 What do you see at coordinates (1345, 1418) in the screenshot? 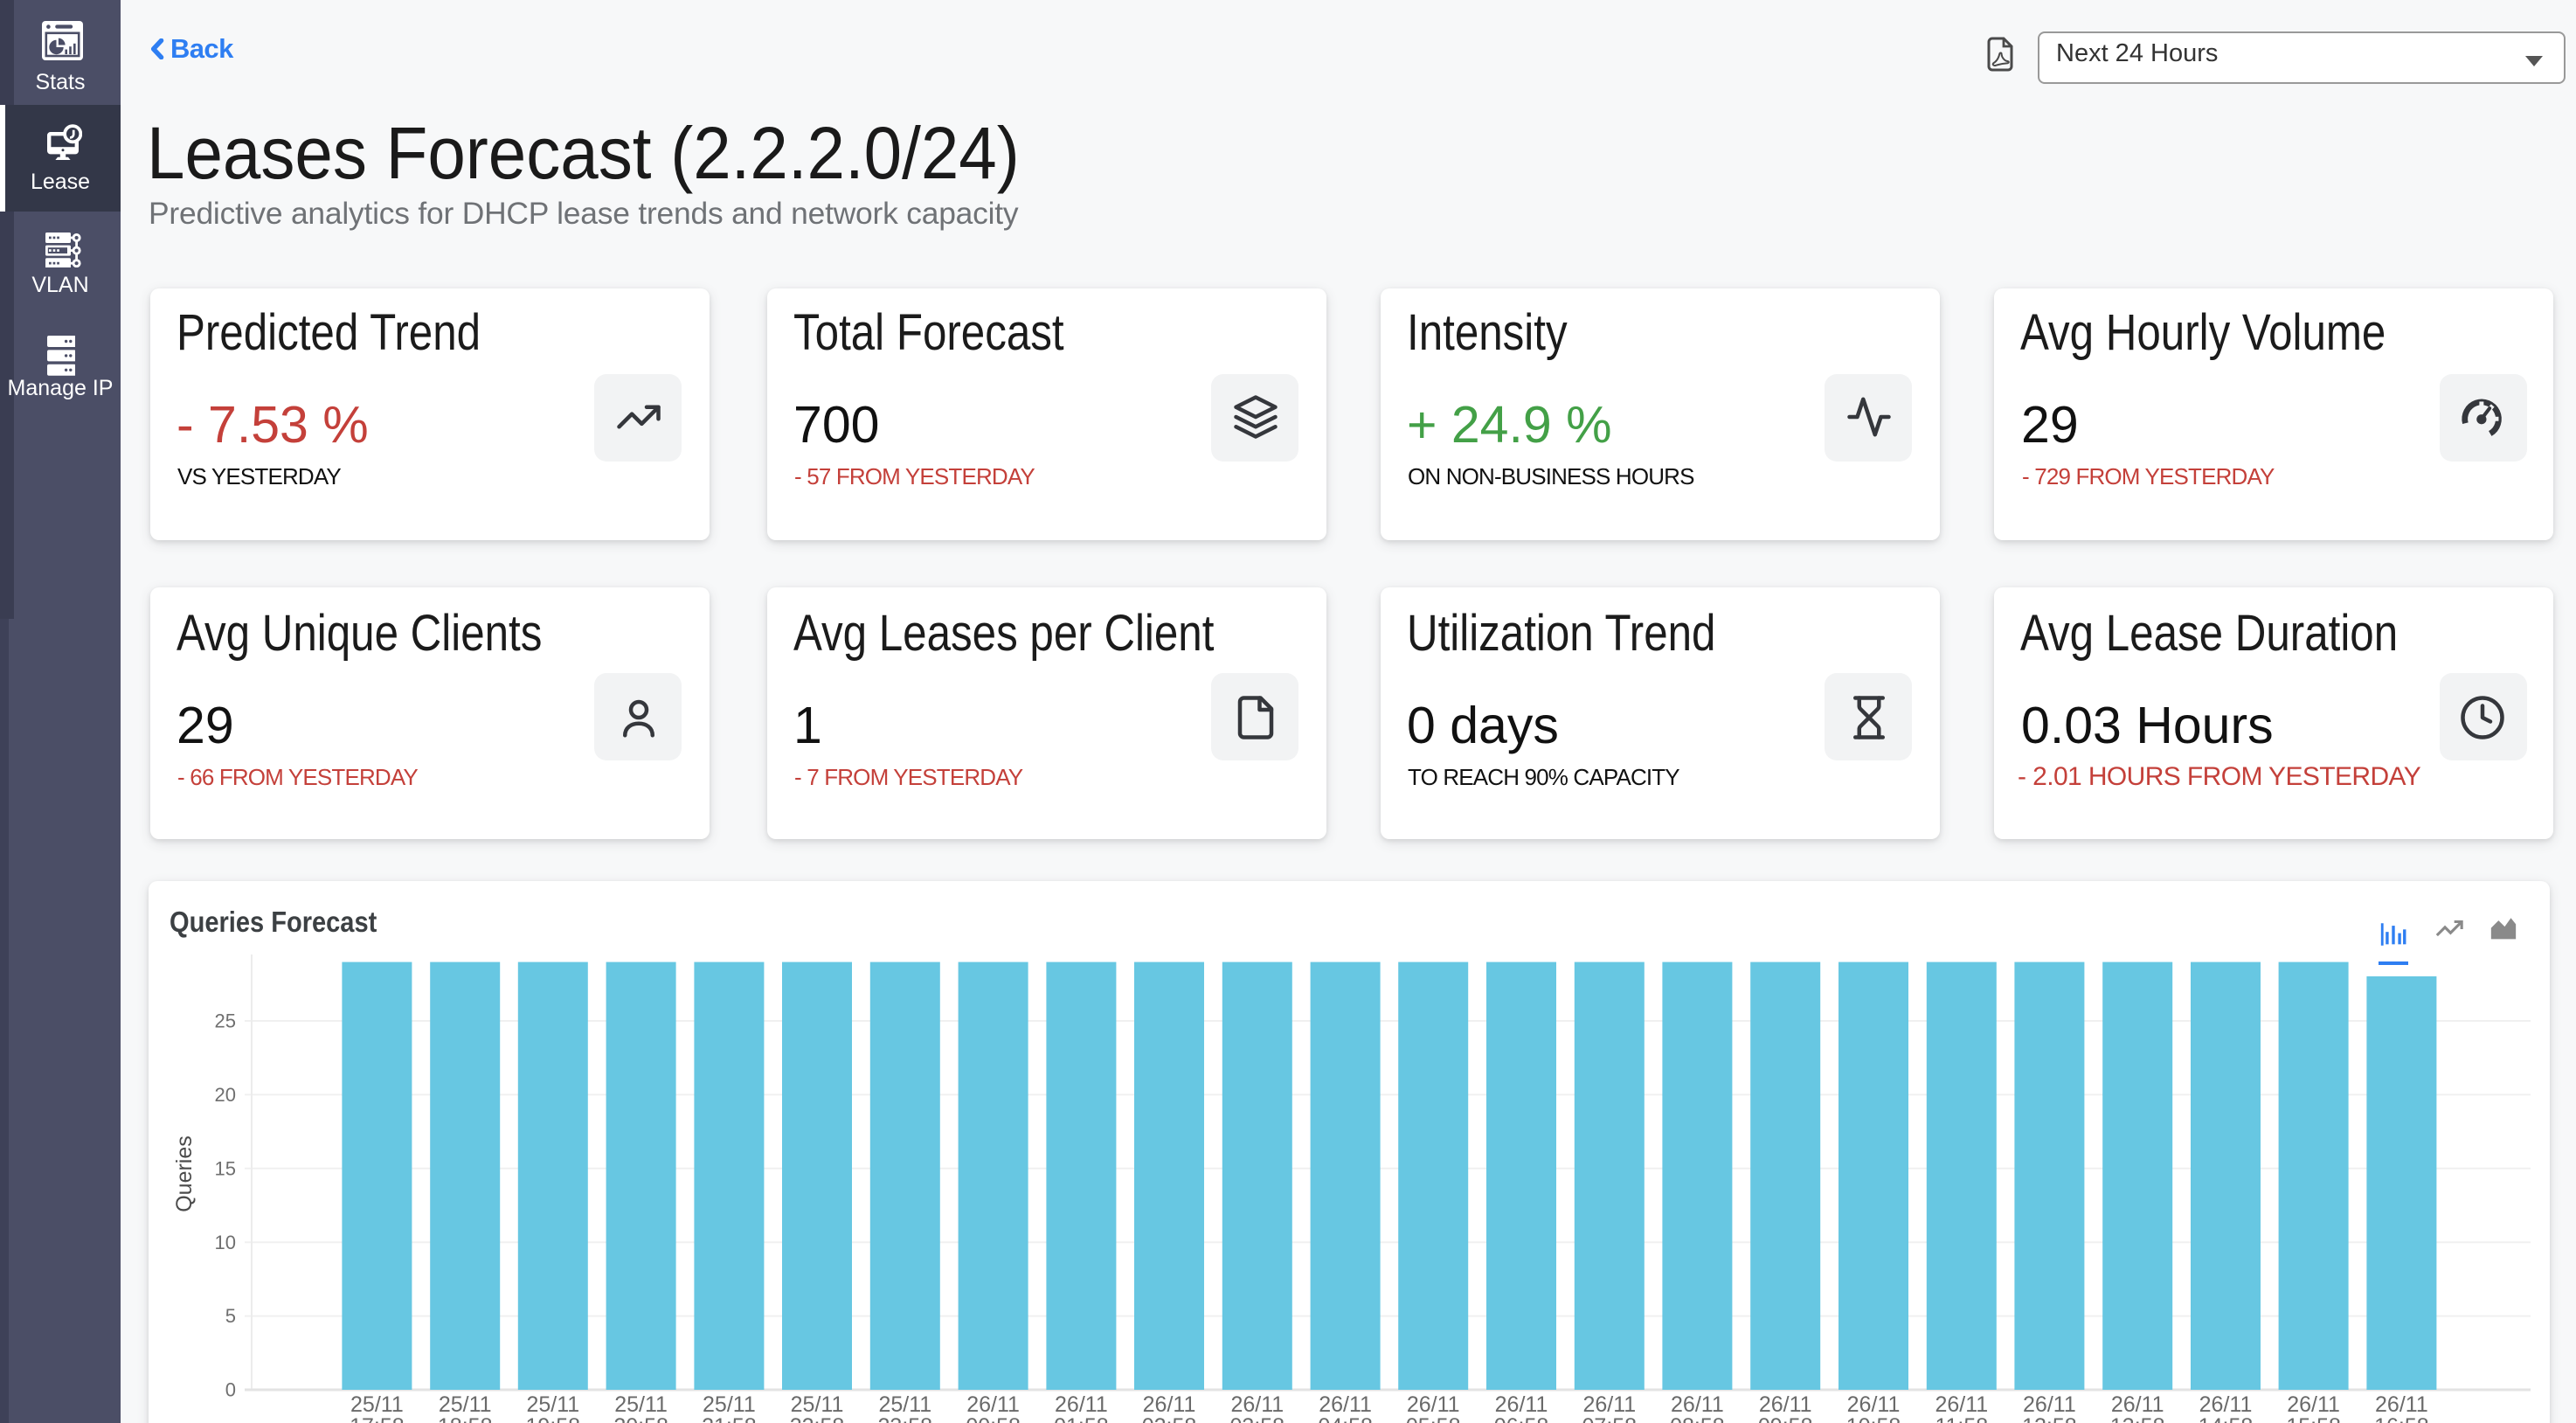
I see `svg-text: 04:58` at bounding box center [1345, 1418].